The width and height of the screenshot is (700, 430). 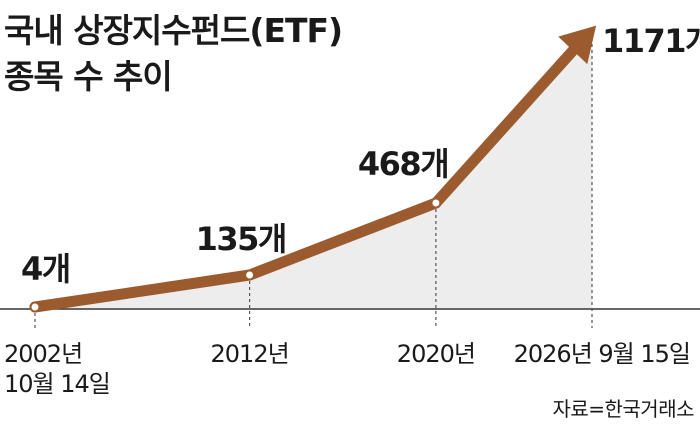 What do you see at coordinates (45, 269) in the screenshot?
I see `data-label-0: 4개` at bounding box center [45, 269].